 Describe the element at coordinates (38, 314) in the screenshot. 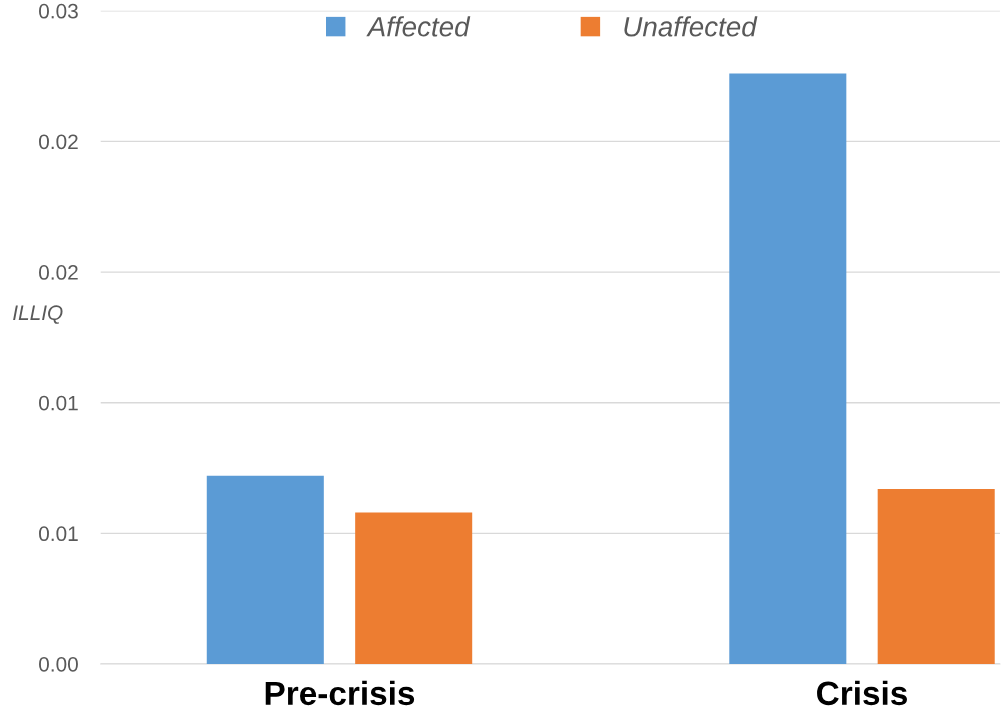

I see `y-axis-title: ILLIQ` at that location.